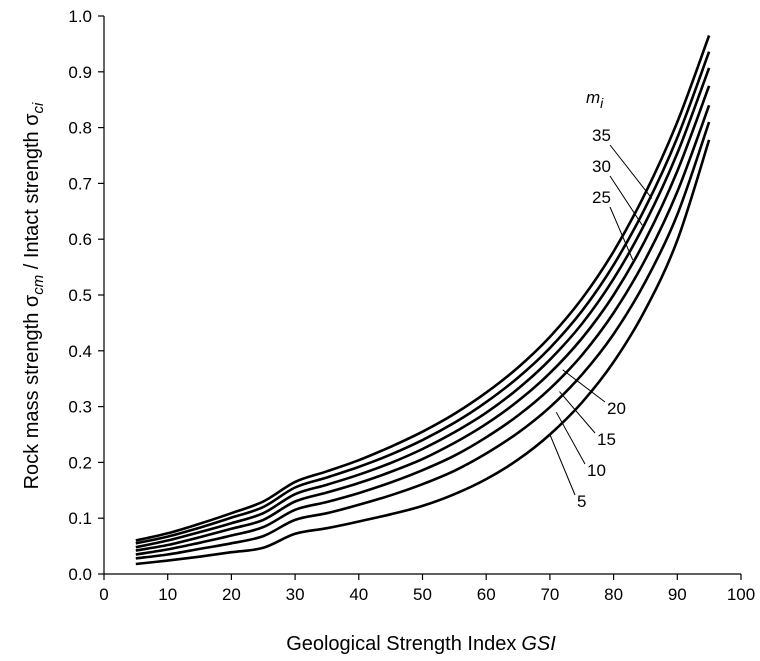  What do you see at coordinates (80, 407) in the screenshot?
I see `y-tick-label: 0.3` at bounding box center [80, 407].